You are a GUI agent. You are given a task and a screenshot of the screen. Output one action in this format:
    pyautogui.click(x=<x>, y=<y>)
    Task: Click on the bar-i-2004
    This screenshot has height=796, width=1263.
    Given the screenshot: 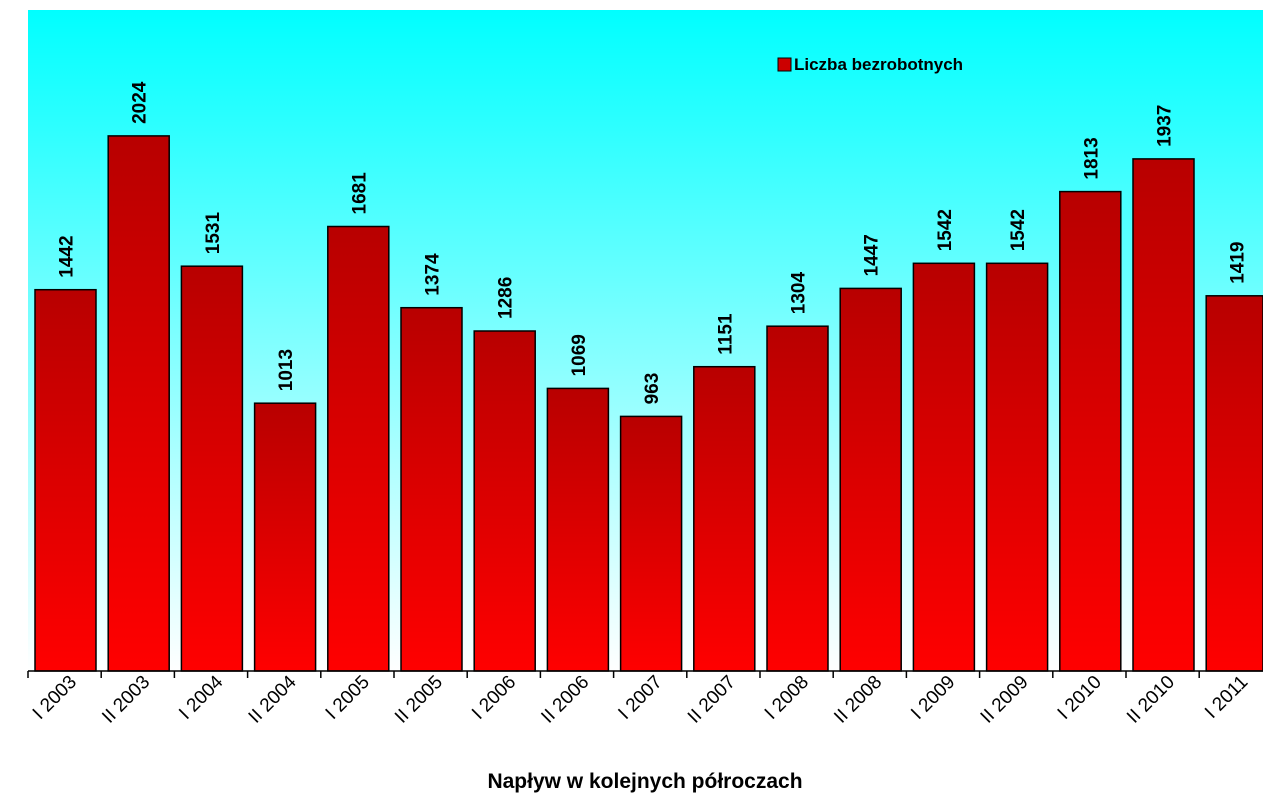 What is the action you would take?
    pyautogui.click(x=212, y=468)
    